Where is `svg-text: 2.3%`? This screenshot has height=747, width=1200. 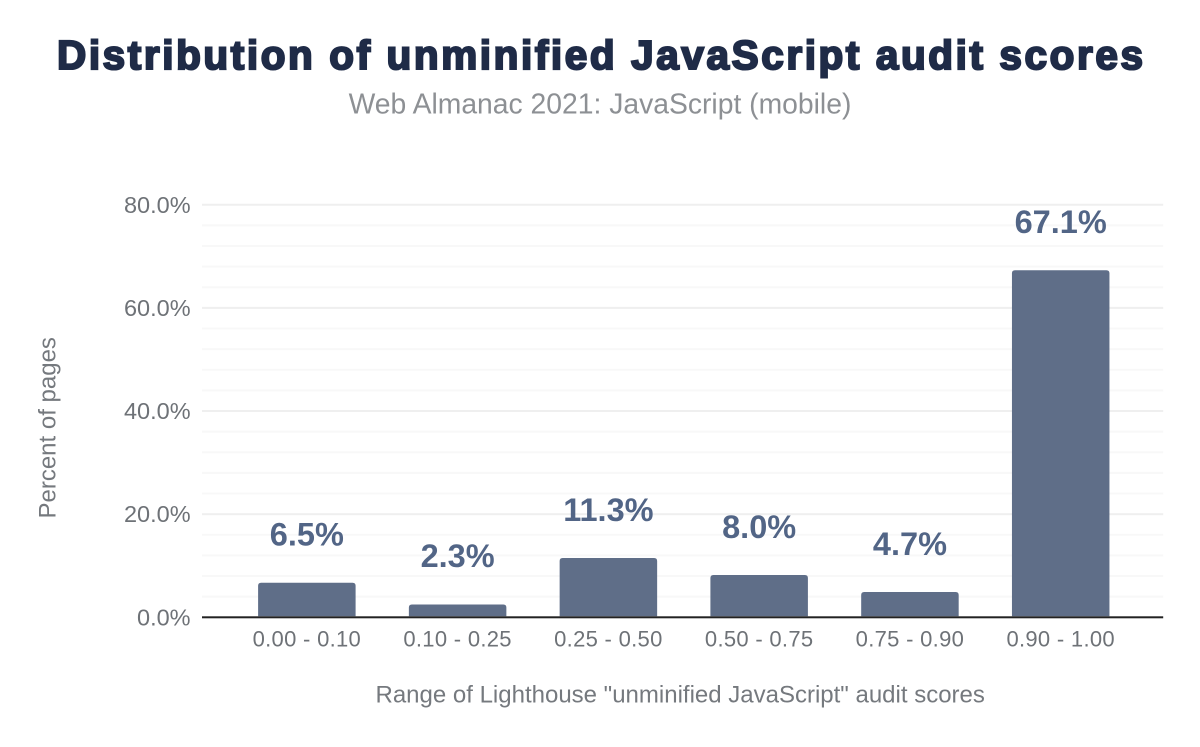 svg-text: 2.3% is located at coordinates (458, 556).